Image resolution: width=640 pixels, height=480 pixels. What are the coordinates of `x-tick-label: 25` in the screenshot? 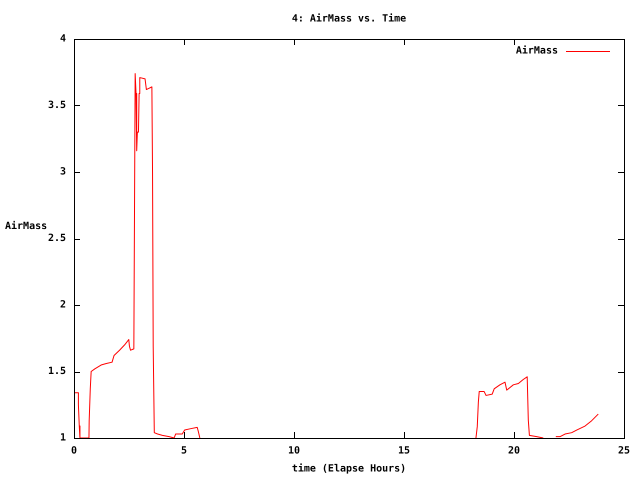 It's located at (624, 451).